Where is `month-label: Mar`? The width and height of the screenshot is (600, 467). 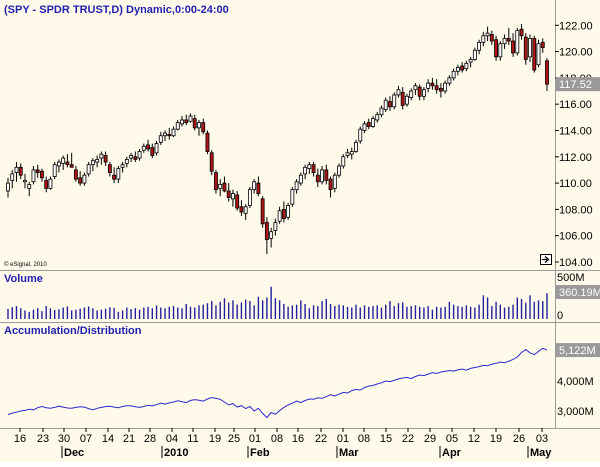 month-label: Mar is located at coordinates (349, 453).